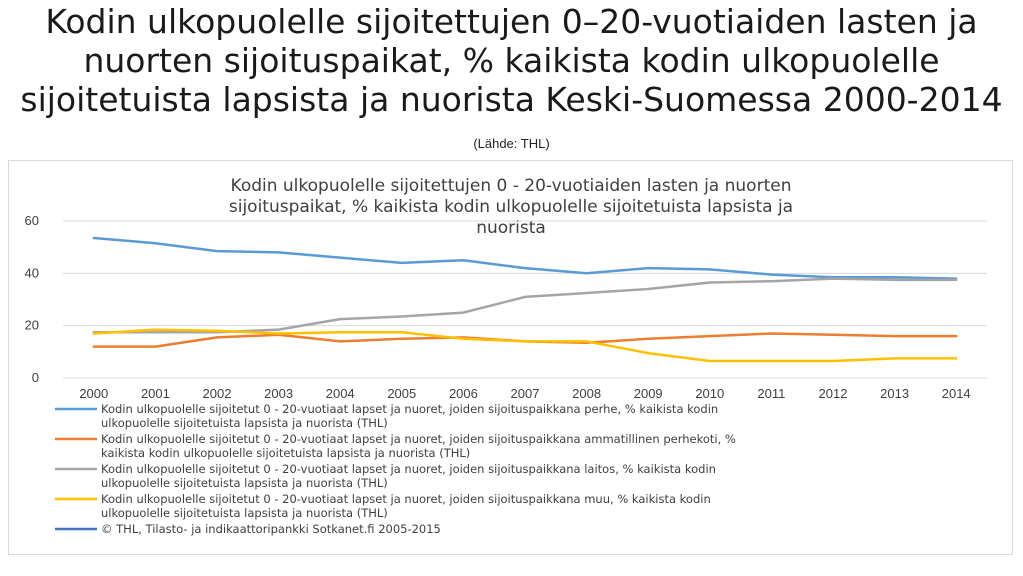  I want to click on y-tick-label: 20, so click(32, 325).